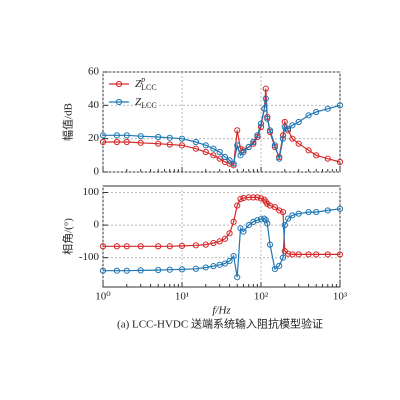 This screenshot has height=400, width=400. I want to click on x-tick-label: 10¹, so click(182, 297).